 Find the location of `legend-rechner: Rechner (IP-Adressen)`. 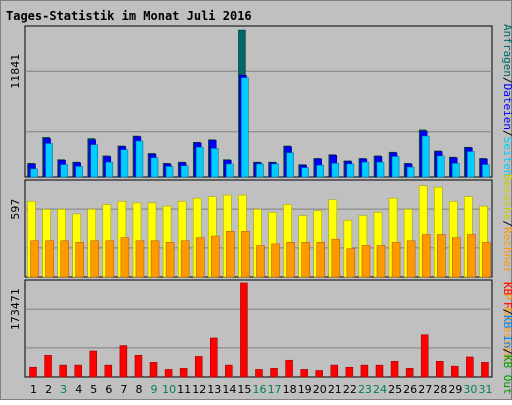

legend-rechner: Rechner (IP-Adressen) is located at coordinates (506, 296).